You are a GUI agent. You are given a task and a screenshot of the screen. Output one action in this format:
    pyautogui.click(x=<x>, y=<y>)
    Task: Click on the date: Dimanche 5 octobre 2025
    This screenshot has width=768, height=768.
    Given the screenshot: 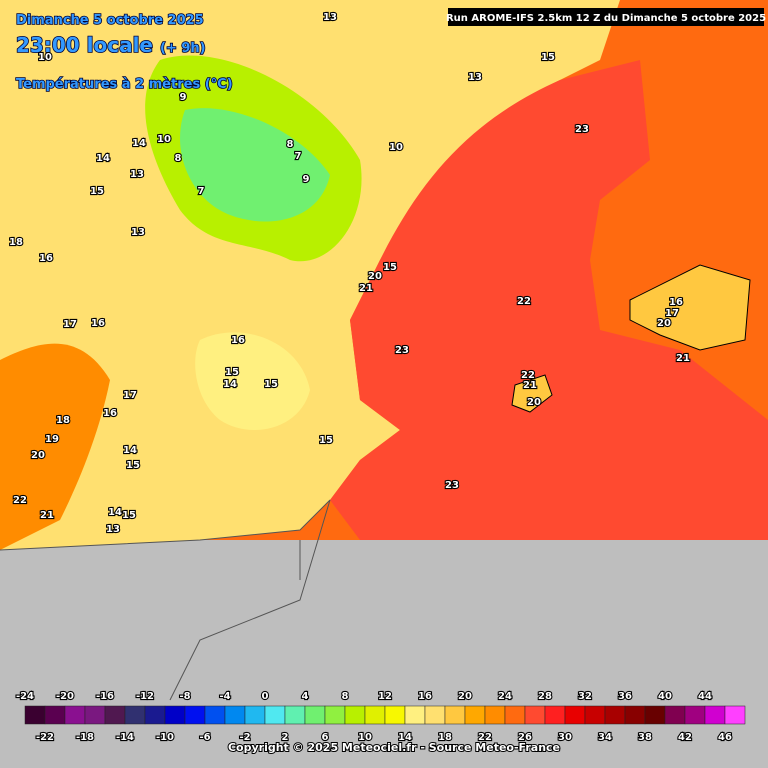 What is the action you would take?
    pyautogui.click(x=110, y=20)
    